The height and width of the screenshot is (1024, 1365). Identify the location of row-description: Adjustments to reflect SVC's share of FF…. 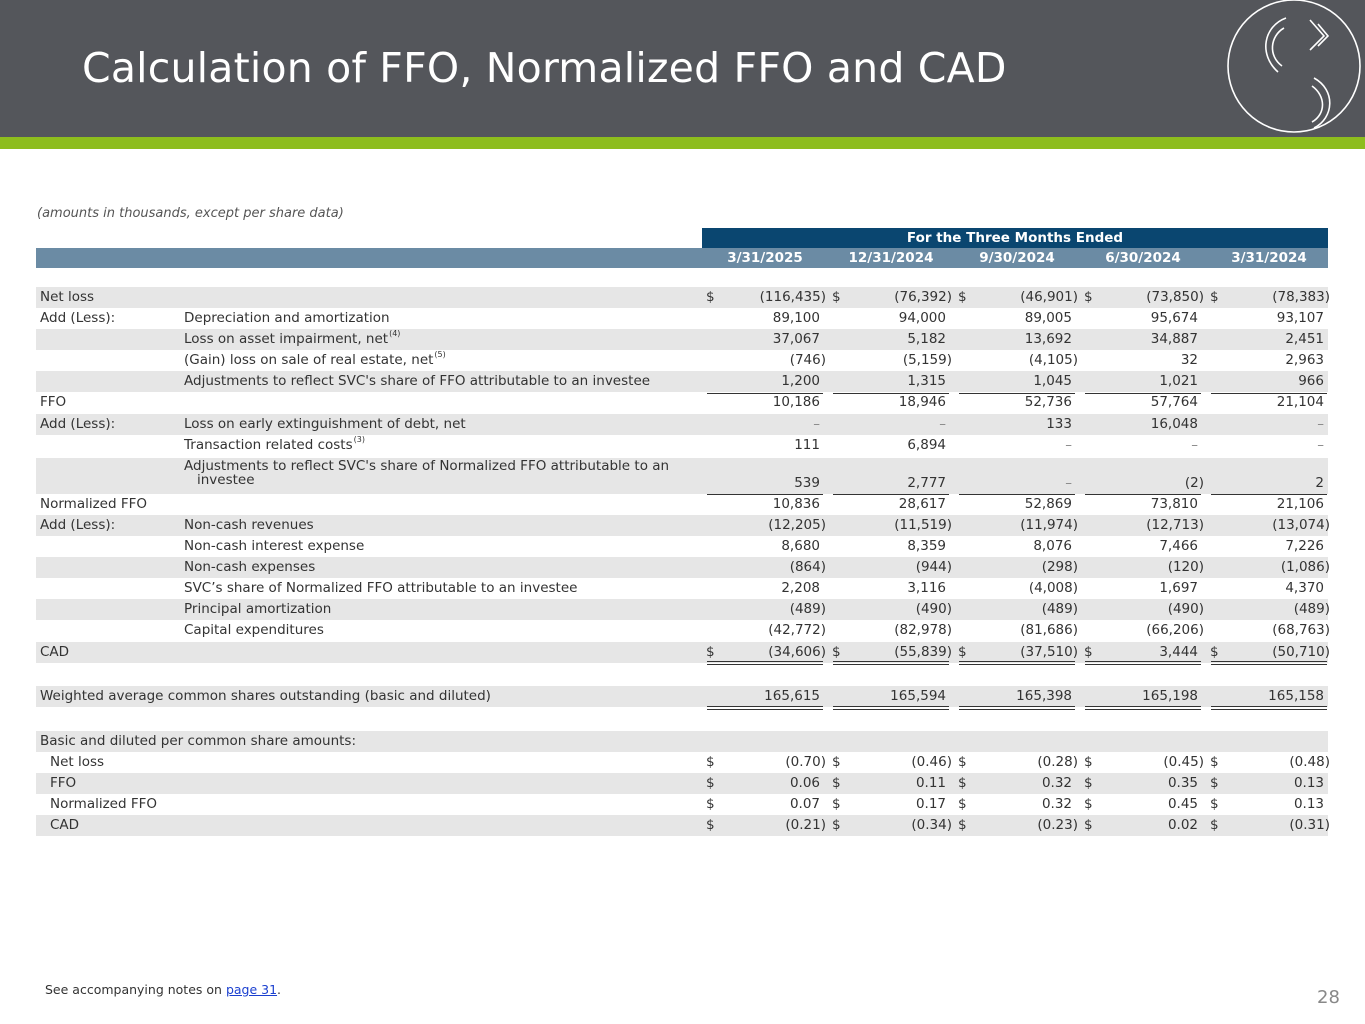
(417, 381).